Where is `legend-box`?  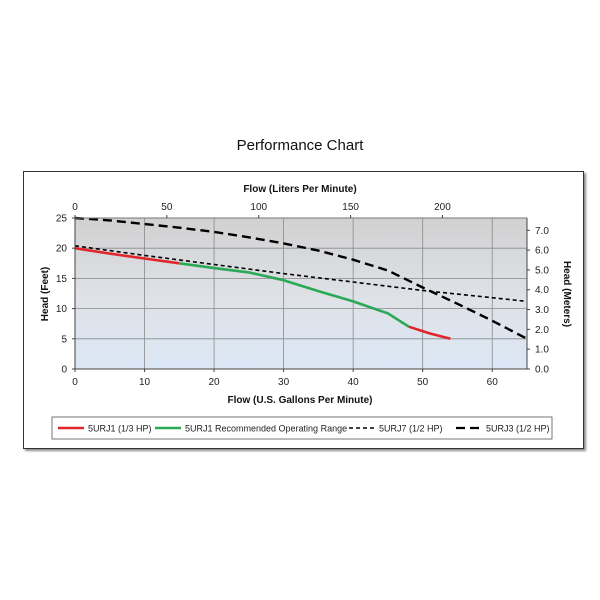
legend-box is located at coordinates (302, 428).